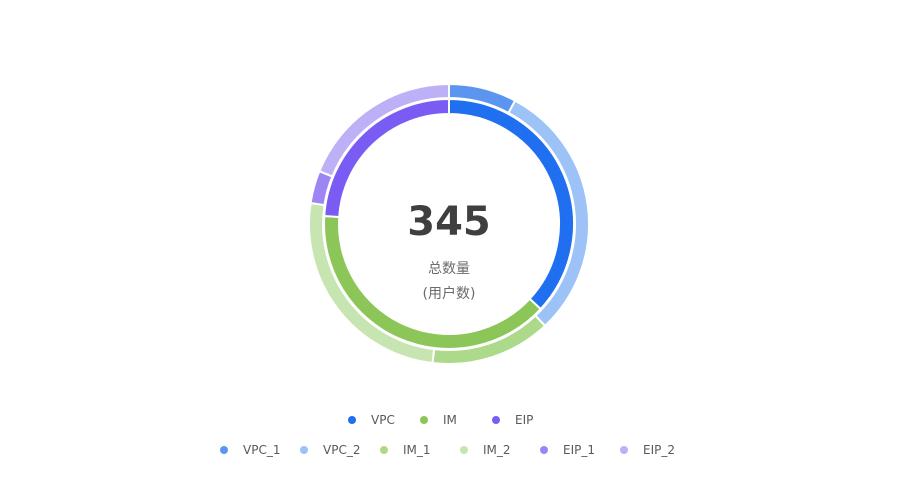 This screenshot has width=898, height=498. I want to click on legend-item-vpc: VPC, so click(371, 420).